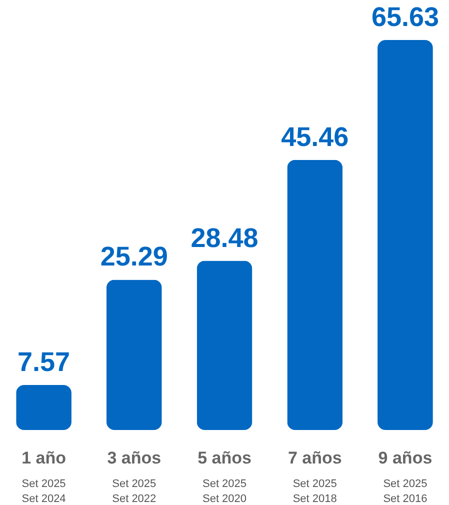 The width and height of the screenshot is (449, 505). I want to click on data-label: 65.63, so click(405, 17).